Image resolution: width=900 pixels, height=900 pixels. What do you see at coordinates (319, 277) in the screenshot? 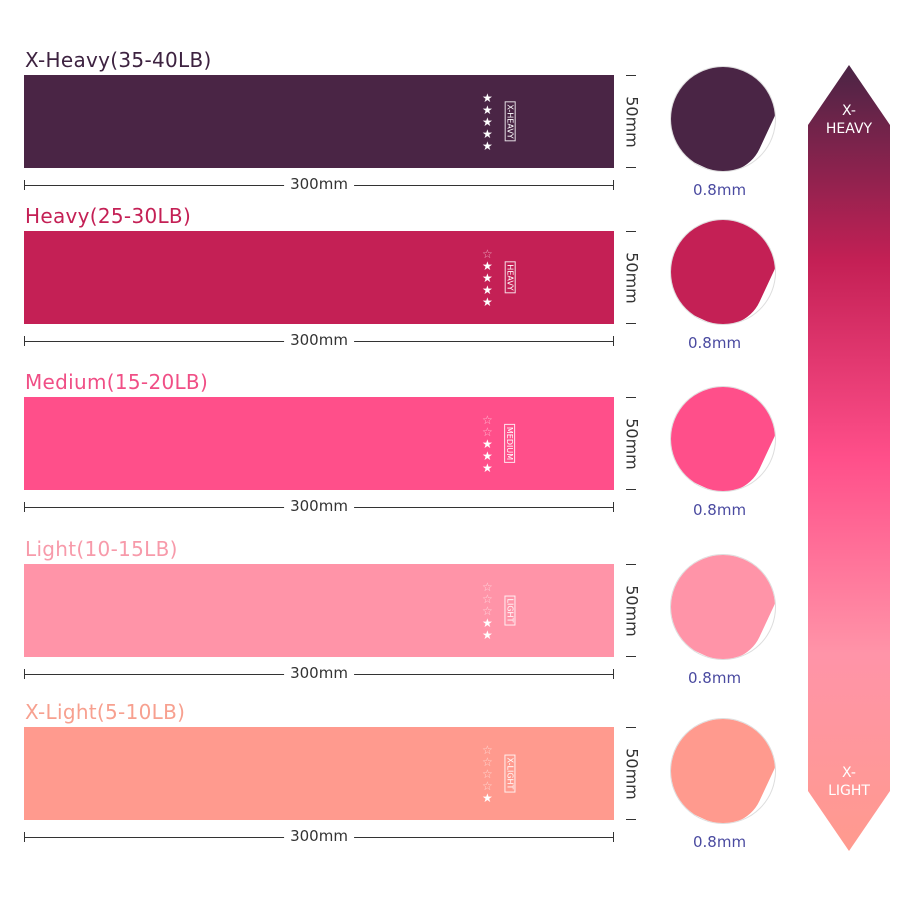
I see `resistance-band: ★ ★ ★ ★ ☆ HEAVY` at bounding box center [319, 277].